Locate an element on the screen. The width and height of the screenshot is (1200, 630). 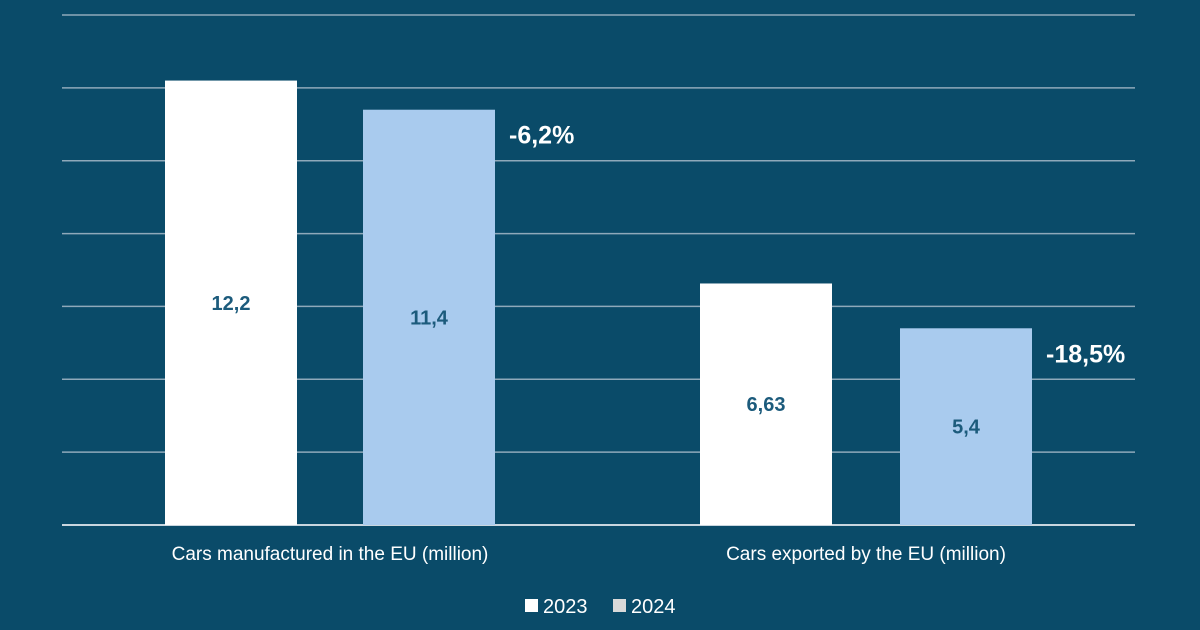
legend-label: 2023 is located at coordinates (565, 607).